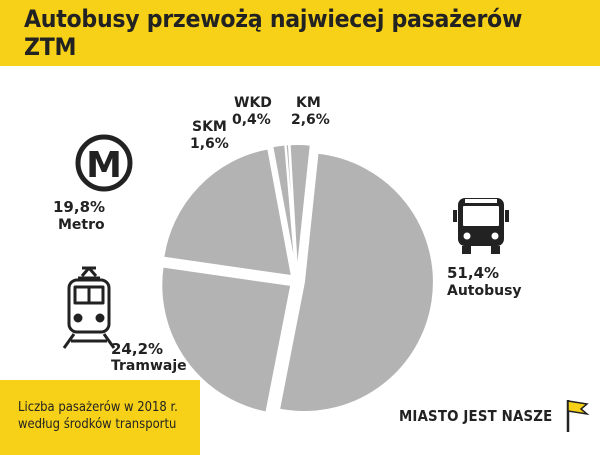 The image size is (600, 455). I want to click on label-autobusy-name: Autobusy, so click(484, 291).